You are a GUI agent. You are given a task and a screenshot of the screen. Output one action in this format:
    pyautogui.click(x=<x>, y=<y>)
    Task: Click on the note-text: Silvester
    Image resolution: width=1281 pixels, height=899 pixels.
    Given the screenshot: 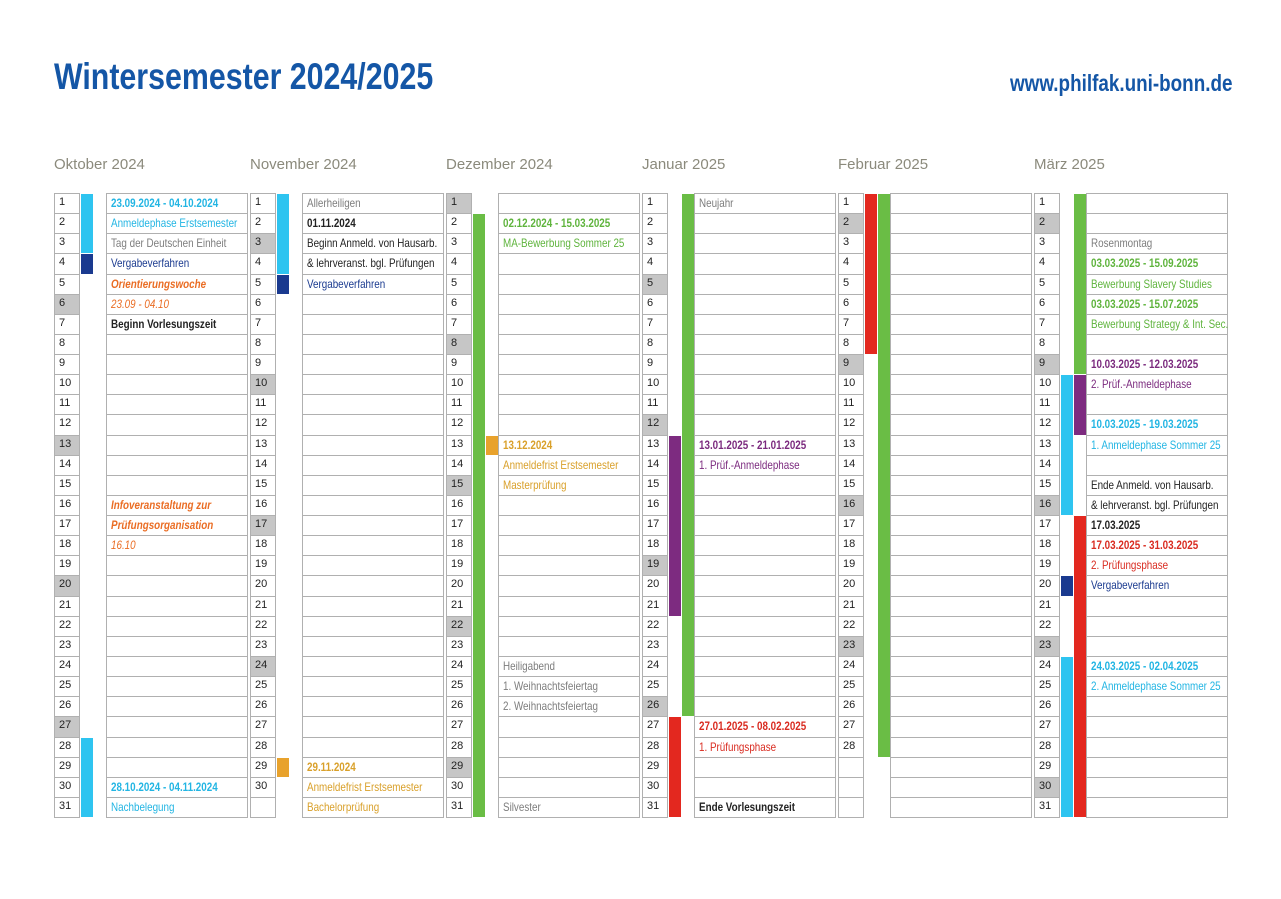 What is the action you would take?
    pyautogui.click(x=522, y=806)
    